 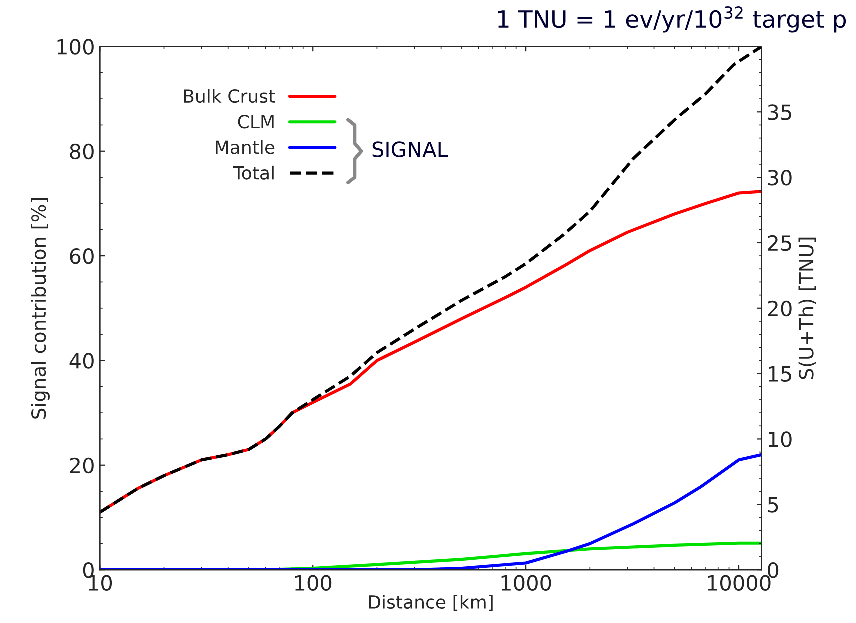 I want to click on y2-tick-label: 30, so click(x=780, y=178).